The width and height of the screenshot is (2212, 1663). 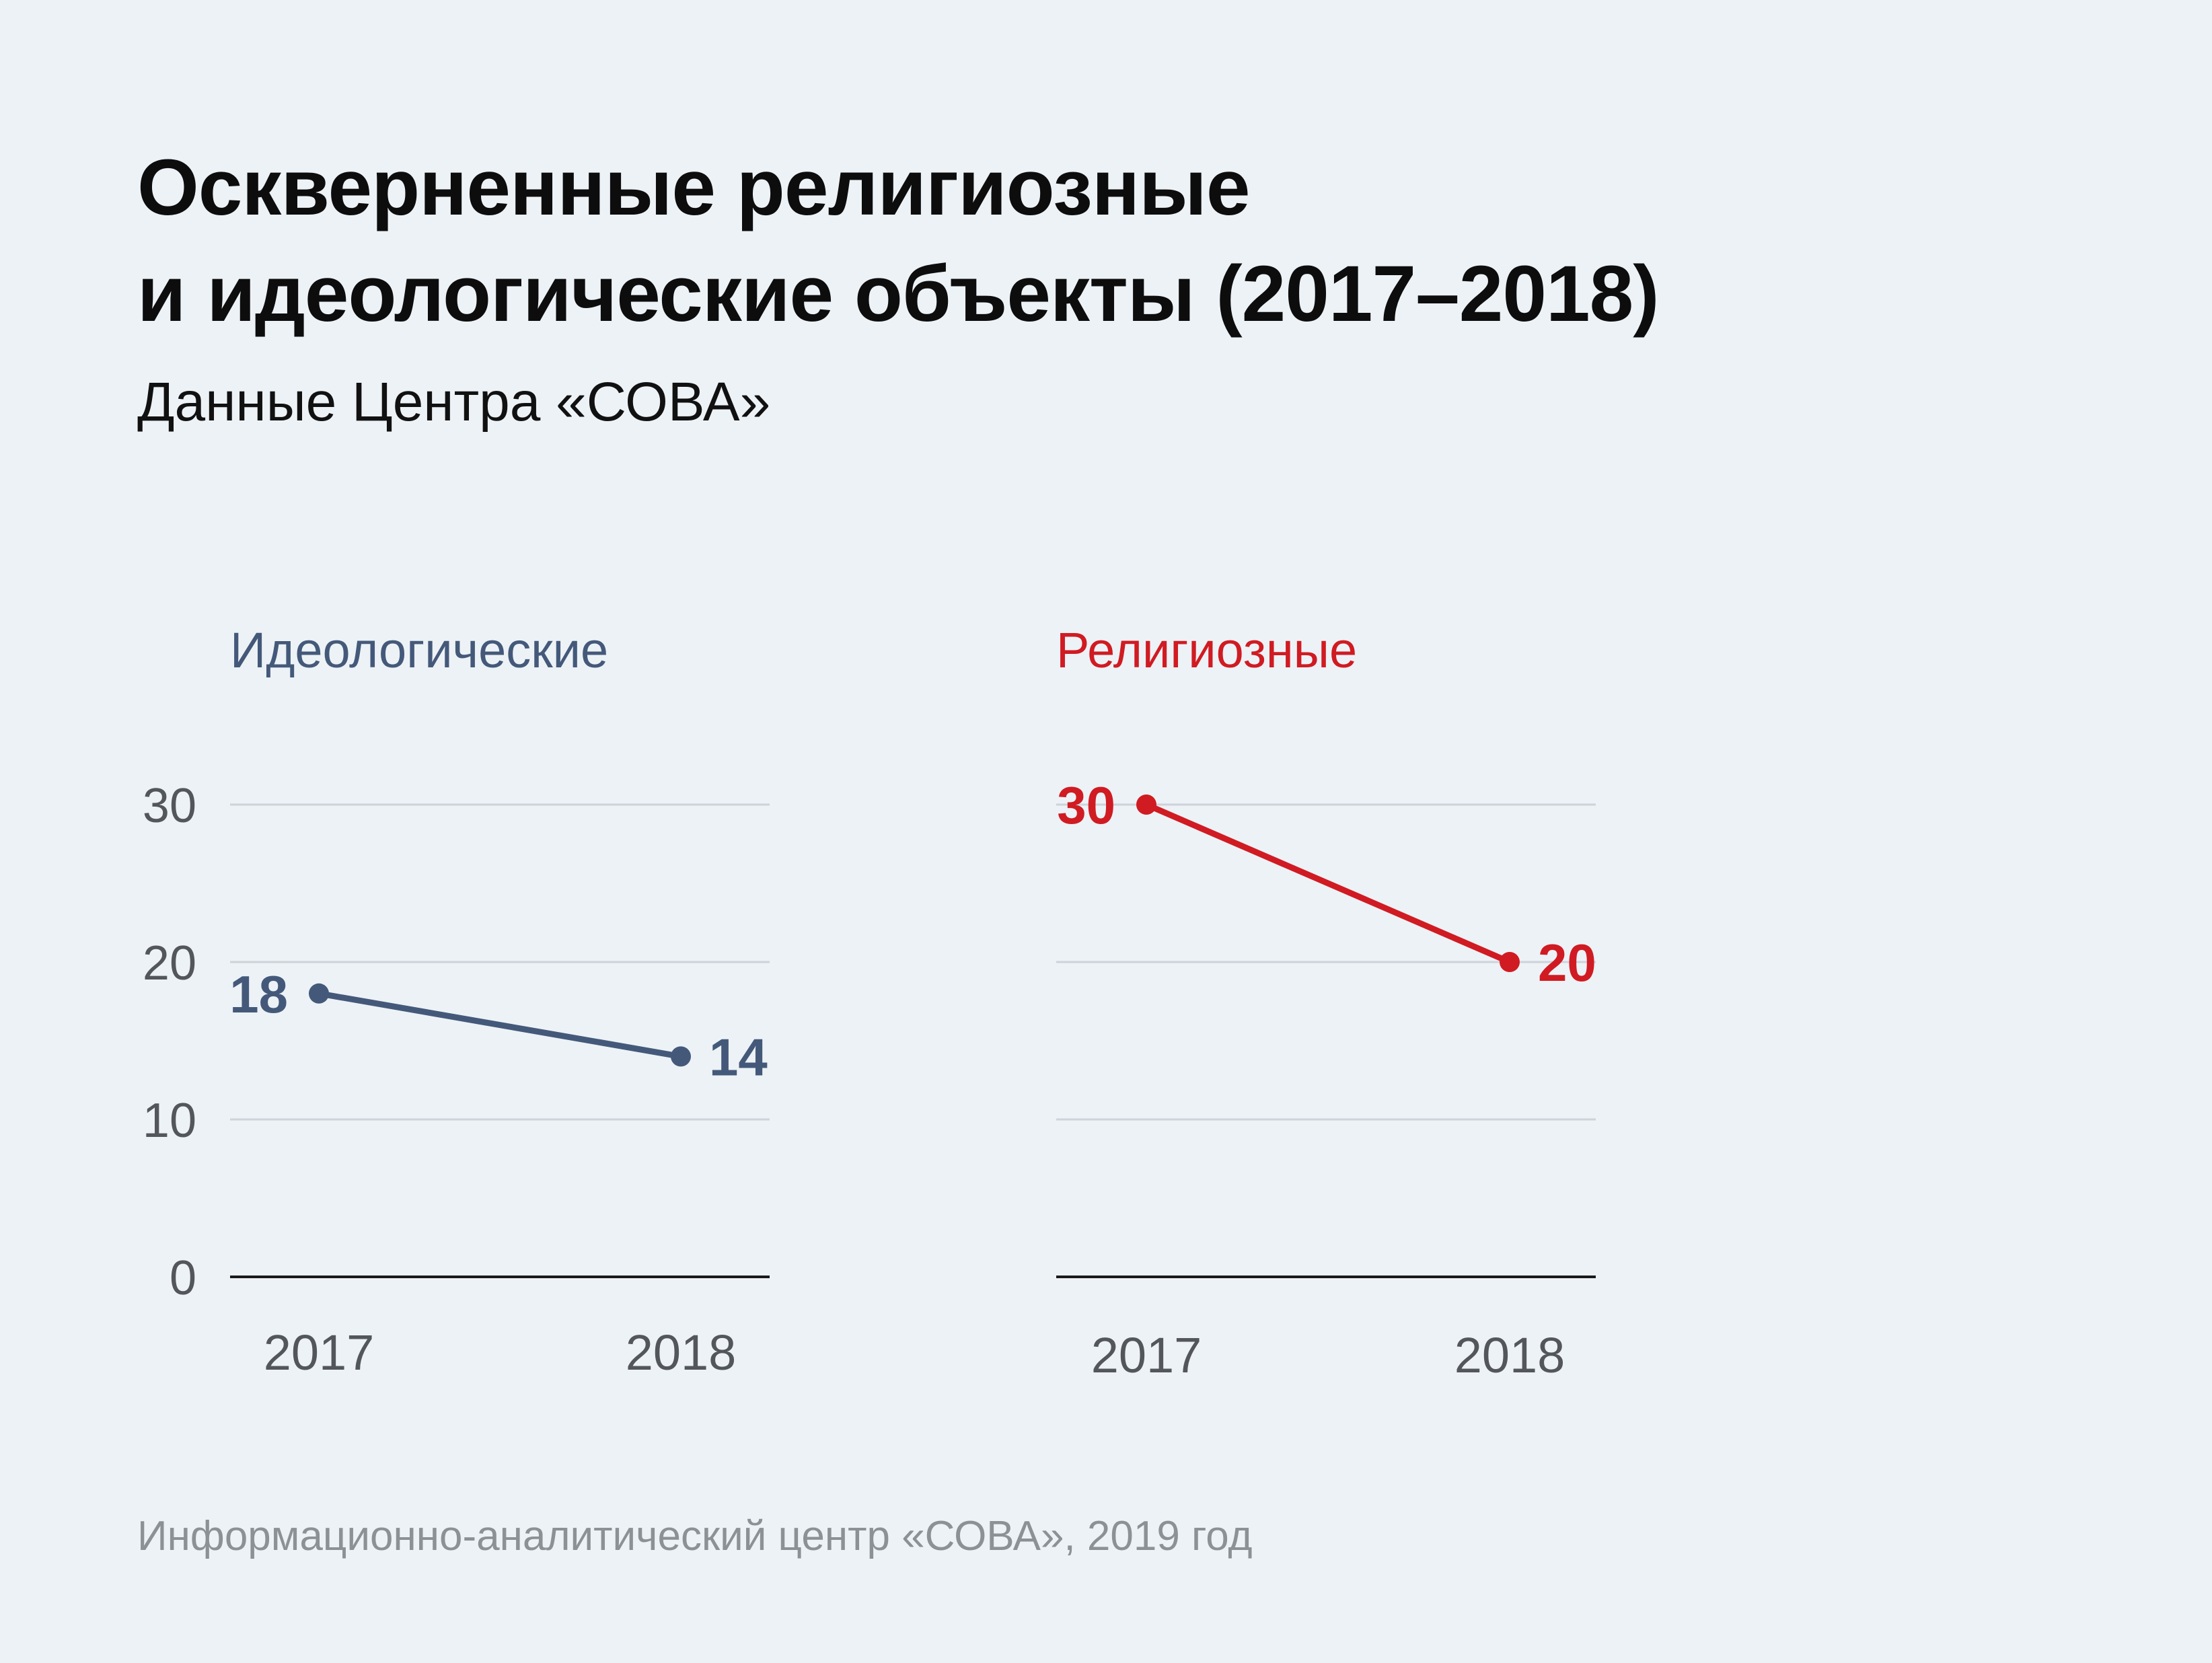 I want to click on y-tick-label: 30, so click(x=169, y=806).